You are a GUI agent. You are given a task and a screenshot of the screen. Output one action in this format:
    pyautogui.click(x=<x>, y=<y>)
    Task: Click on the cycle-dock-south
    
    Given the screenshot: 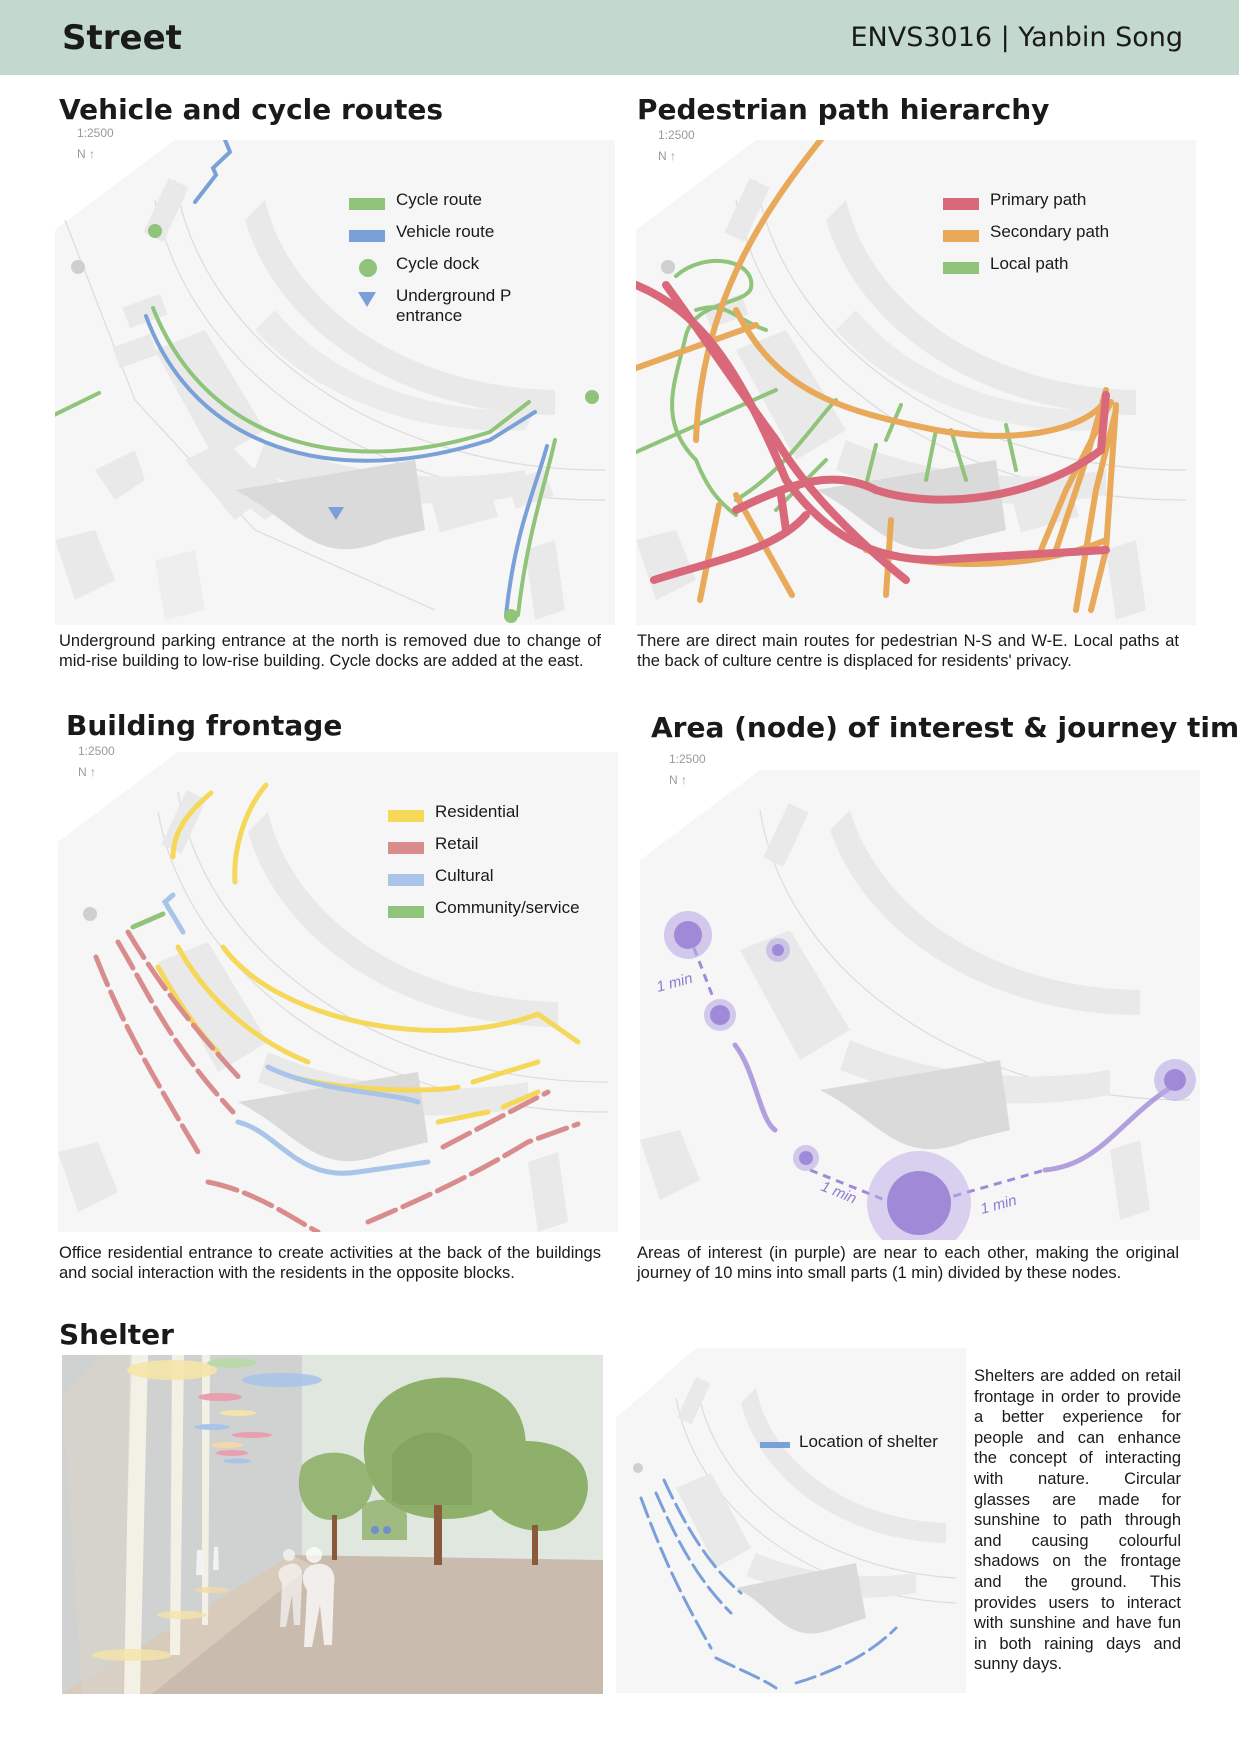 What is the action you would take?
    pyautogui.click(x=511, y=616)
    